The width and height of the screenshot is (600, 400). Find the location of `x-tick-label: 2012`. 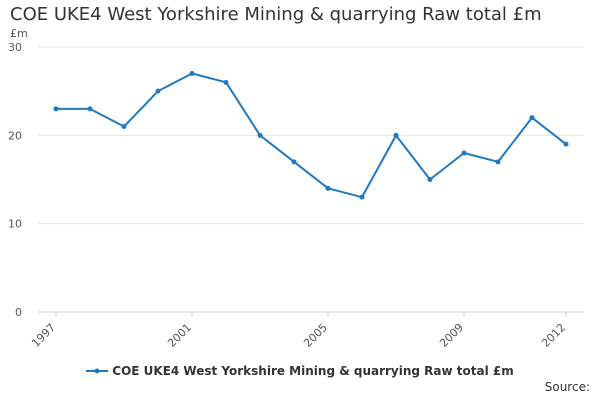

x-tick-label: 2012 is located at coordinates (553, 335).